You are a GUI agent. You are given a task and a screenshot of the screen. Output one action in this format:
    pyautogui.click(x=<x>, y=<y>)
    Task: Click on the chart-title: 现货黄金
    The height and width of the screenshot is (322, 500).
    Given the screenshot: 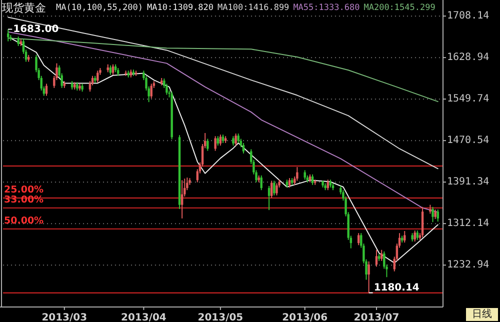 What is the action you would take?
    pyautogui.click(x=24, y=8)
    